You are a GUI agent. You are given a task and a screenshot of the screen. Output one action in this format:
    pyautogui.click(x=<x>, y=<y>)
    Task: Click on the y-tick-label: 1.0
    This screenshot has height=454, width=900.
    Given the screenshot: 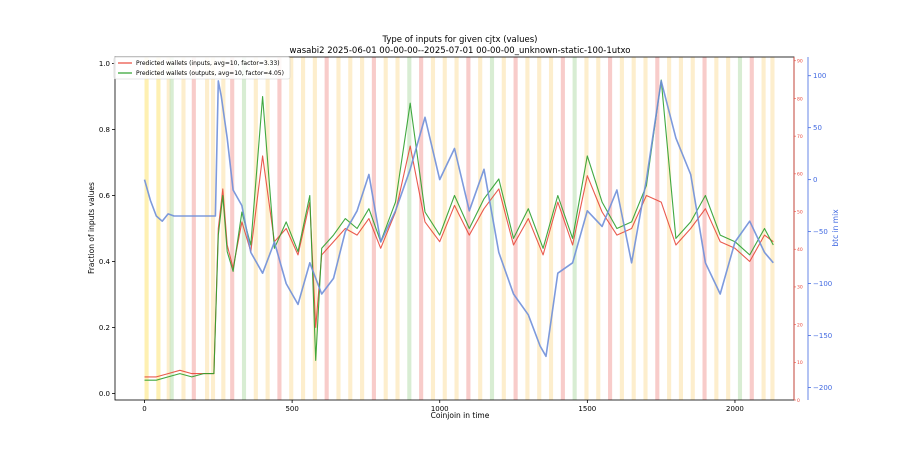 What is the action you would take?
    pyautogui.click(x=104, y=64)
    